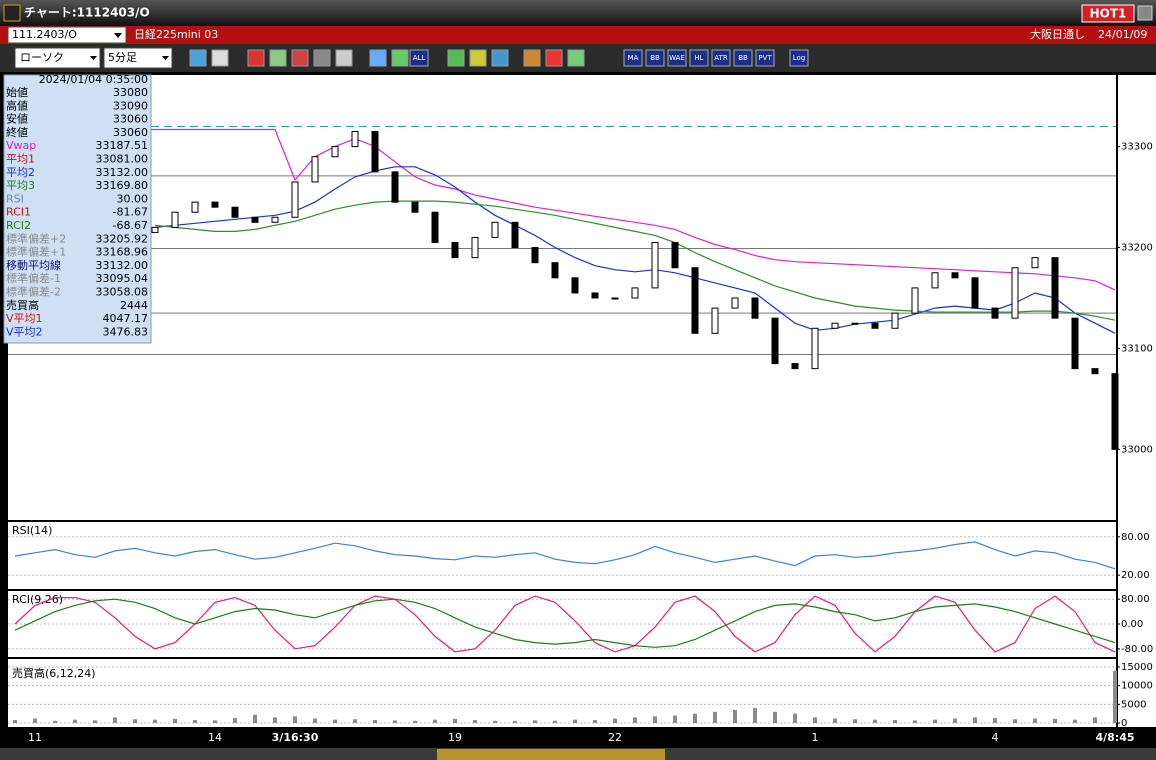 This screenshot has height=760, width=1156. What do you see at coordinates (33, 265) in the screenshot?
I see `info-label: 移動平均線` at bounding box center [33, 265].